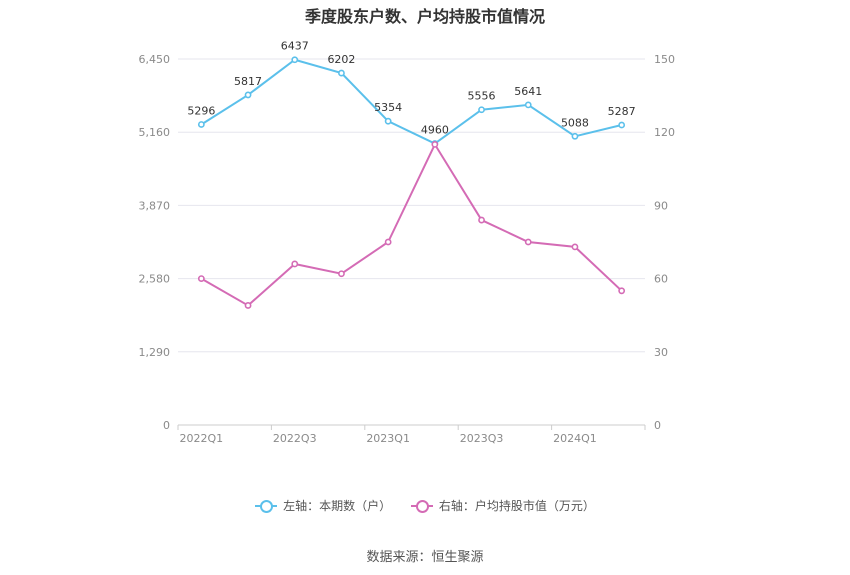  What do you see at coordinates (201, 110) in the screenshot?
I see `data-label: 5296` at bounding box center [201, 110].